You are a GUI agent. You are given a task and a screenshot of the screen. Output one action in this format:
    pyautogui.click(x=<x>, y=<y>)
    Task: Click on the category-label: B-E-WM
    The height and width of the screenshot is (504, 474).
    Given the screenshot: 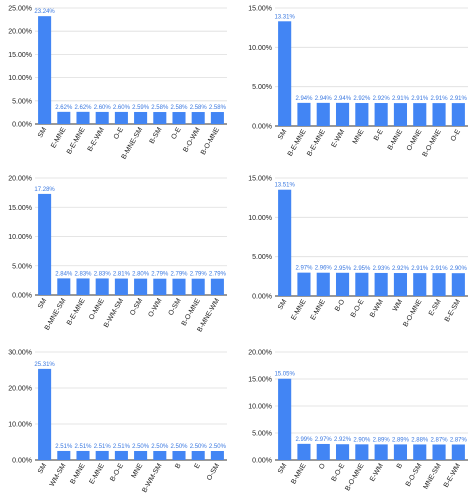 What is the action you would take?
    pyautogui.click(x=452, y=475)
    